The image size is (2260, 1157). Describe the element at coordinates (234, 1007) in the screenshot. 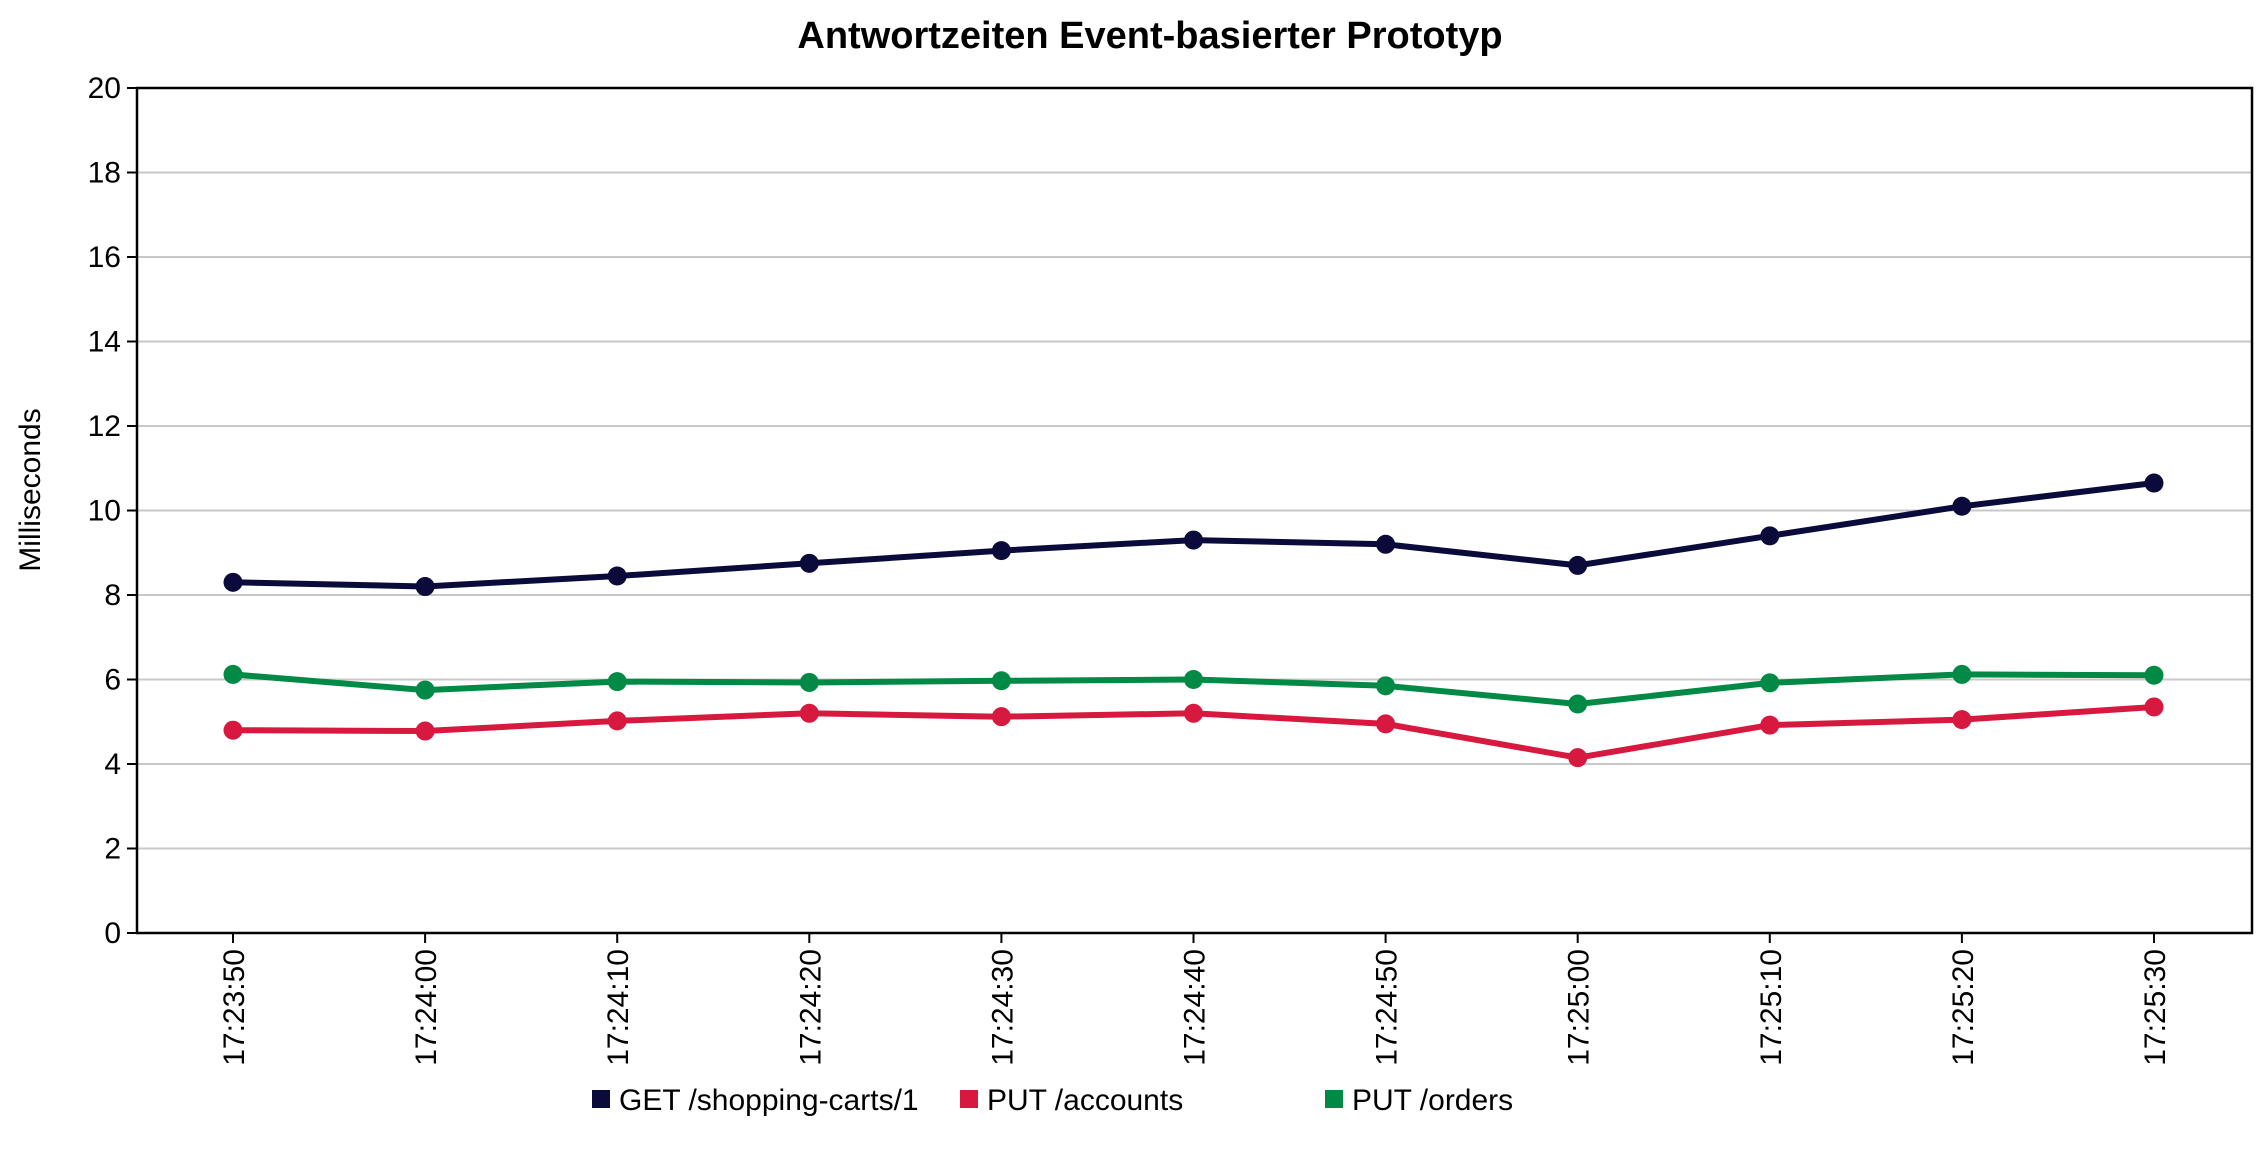

I see `x-tick-label: 17:23:50` at that location.